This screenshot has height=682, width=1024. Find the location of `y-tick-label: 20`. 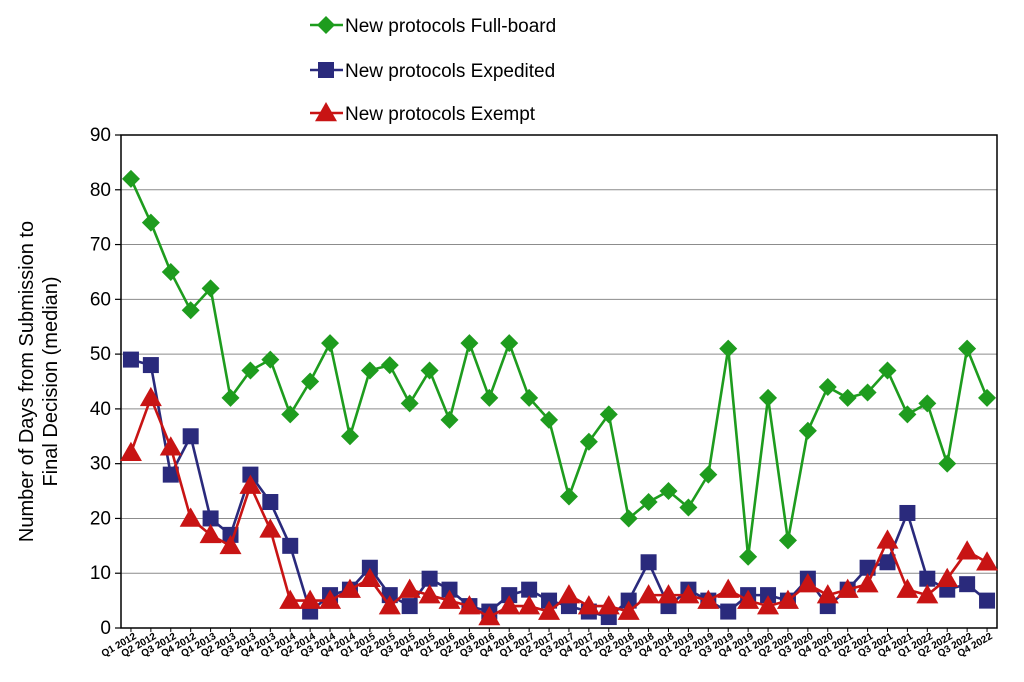

y-tick-label: 20 is located at coordinates (100, 518).